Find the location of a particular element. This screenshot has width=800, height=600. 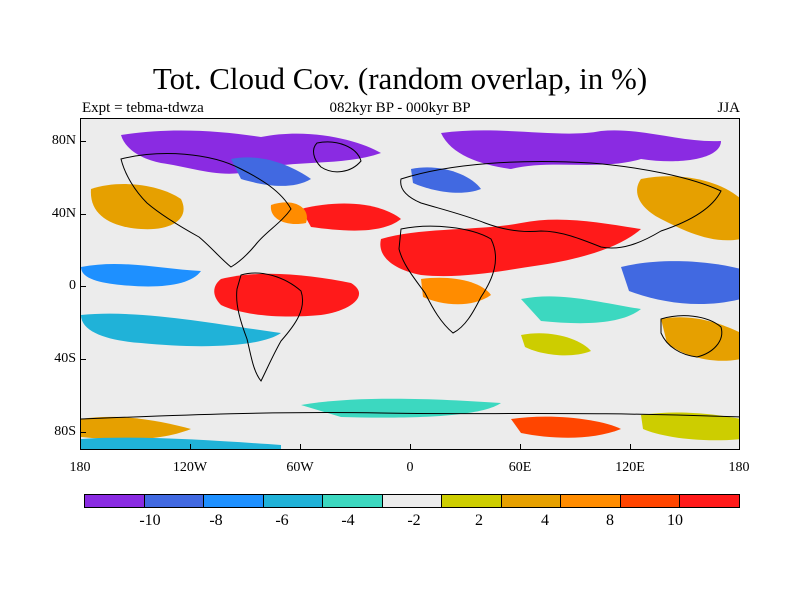

field-npac-orange is located at coordinates (137, 207).